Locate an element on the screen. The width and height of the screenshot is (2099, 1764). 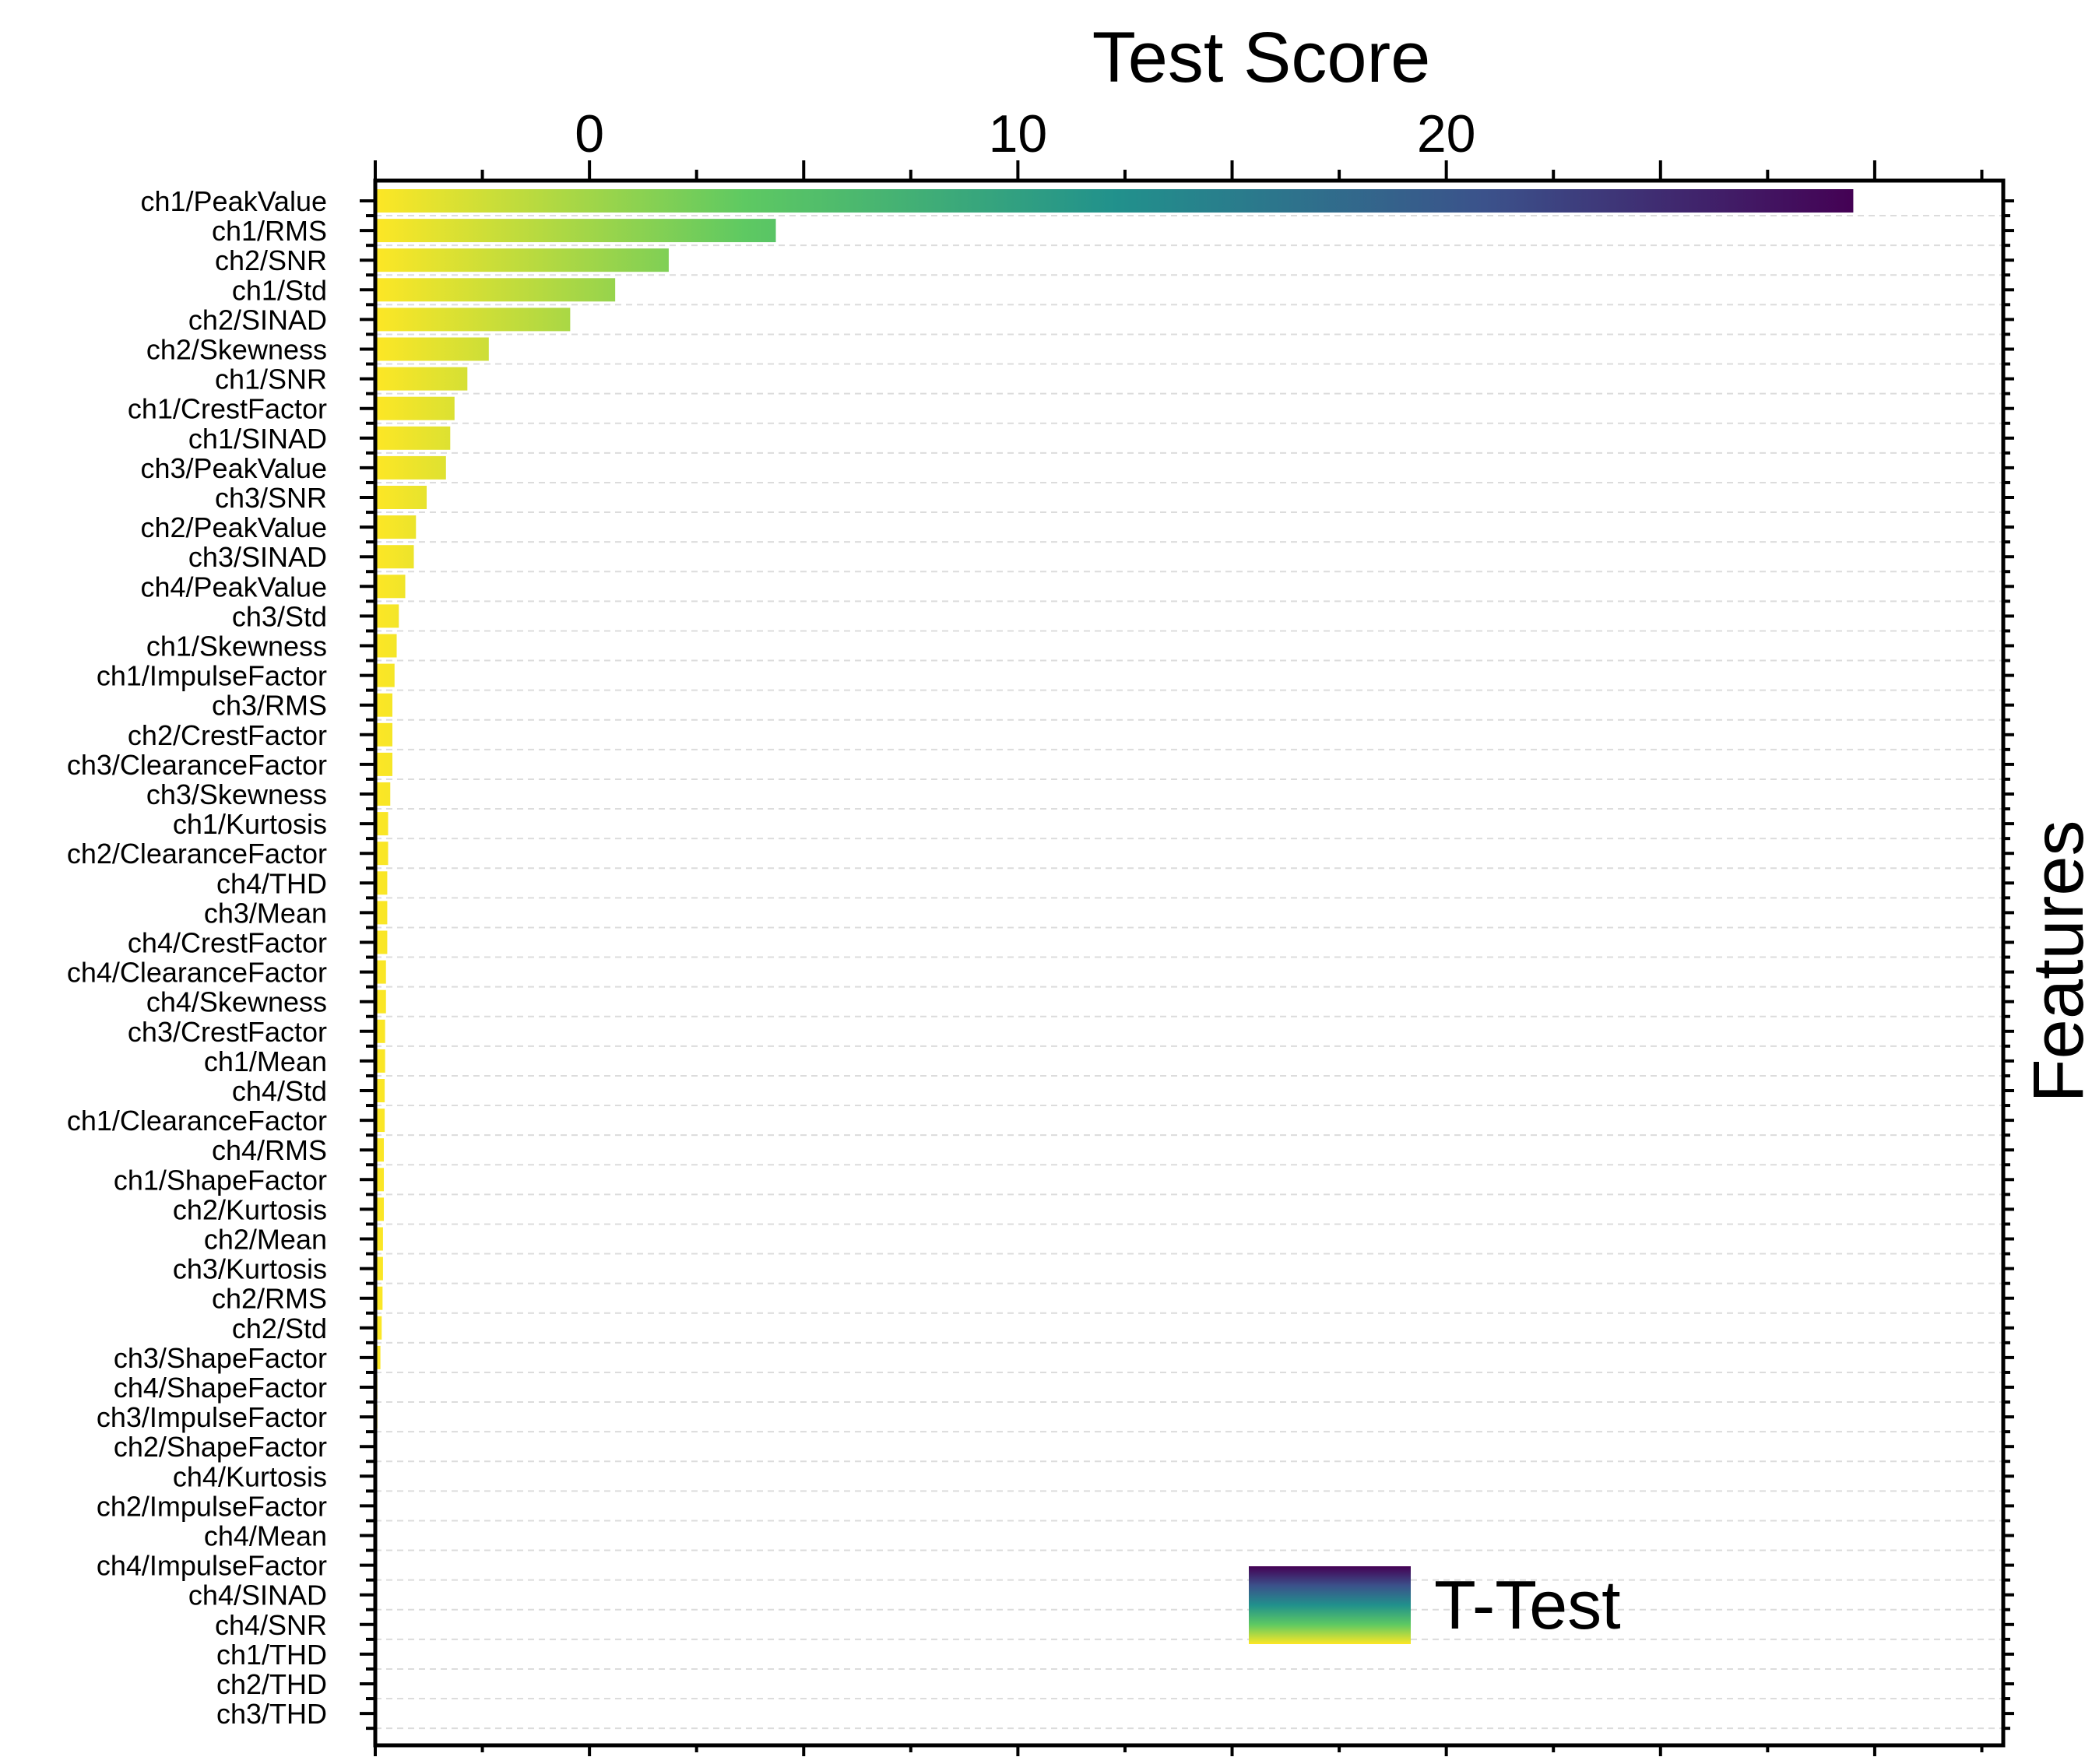
bar-ch3-shapefactor is located at coordinates (378, 1357).